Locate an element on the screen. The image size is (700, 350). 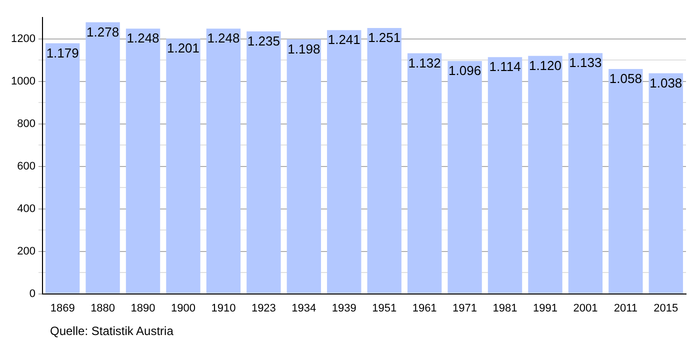
y-tick-label: 0 is located at coordinates (32, 294).